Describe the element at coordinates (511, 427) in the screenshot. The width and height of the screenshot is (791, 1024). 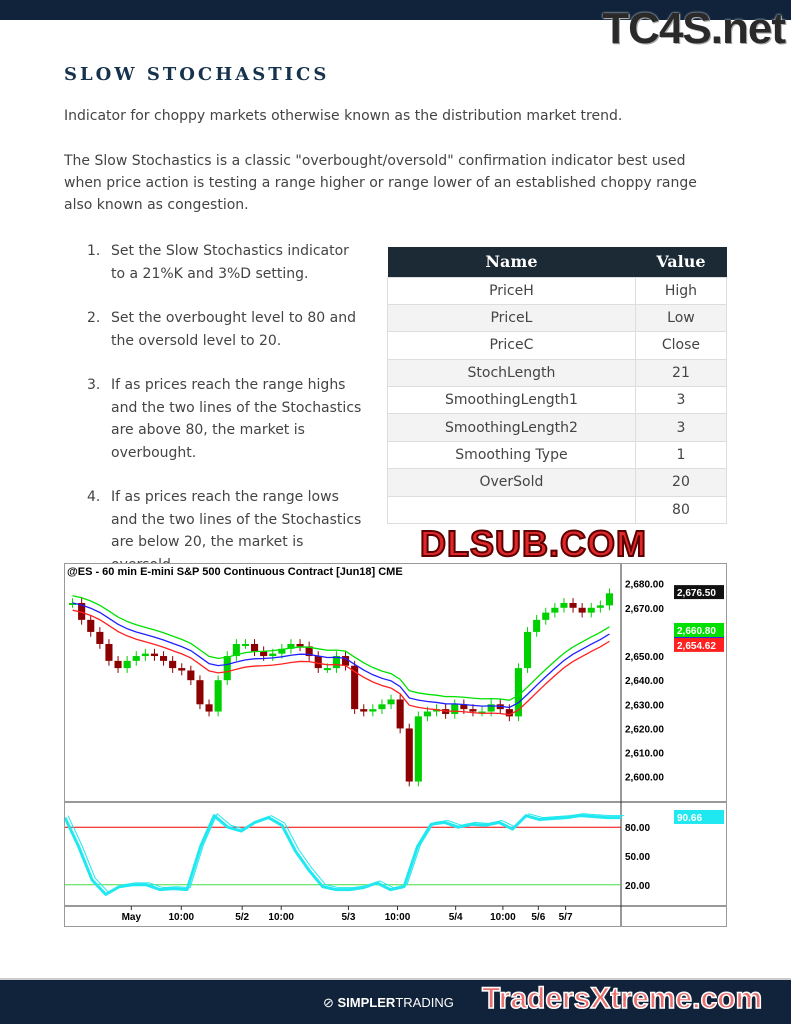
I see `name-cell: SmoothingLength2` at that location.